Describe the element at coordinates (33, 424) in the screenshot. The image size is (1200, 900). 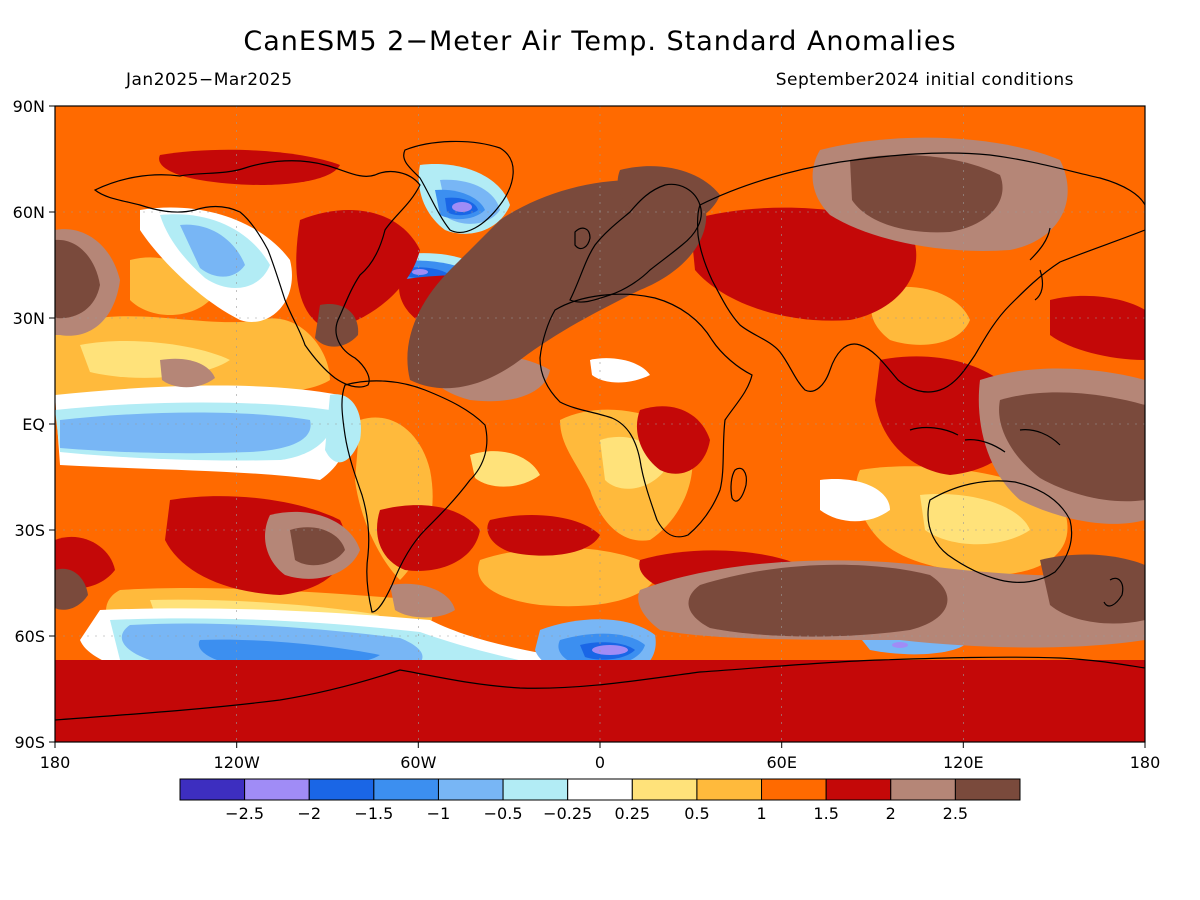
I see `lat-tick-label: EQ` at that location.